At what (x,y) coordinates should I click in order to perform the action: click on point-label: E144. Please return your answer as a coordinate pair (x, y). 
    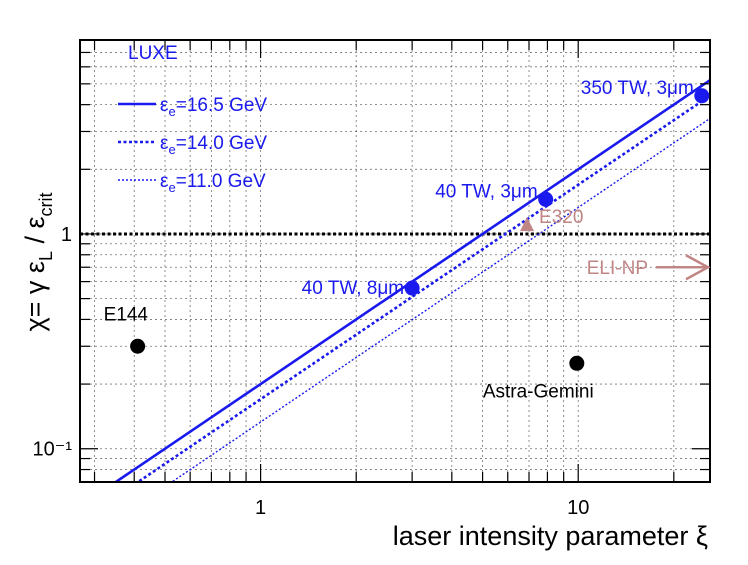
    Looking at the image, I should click on (126, 314).